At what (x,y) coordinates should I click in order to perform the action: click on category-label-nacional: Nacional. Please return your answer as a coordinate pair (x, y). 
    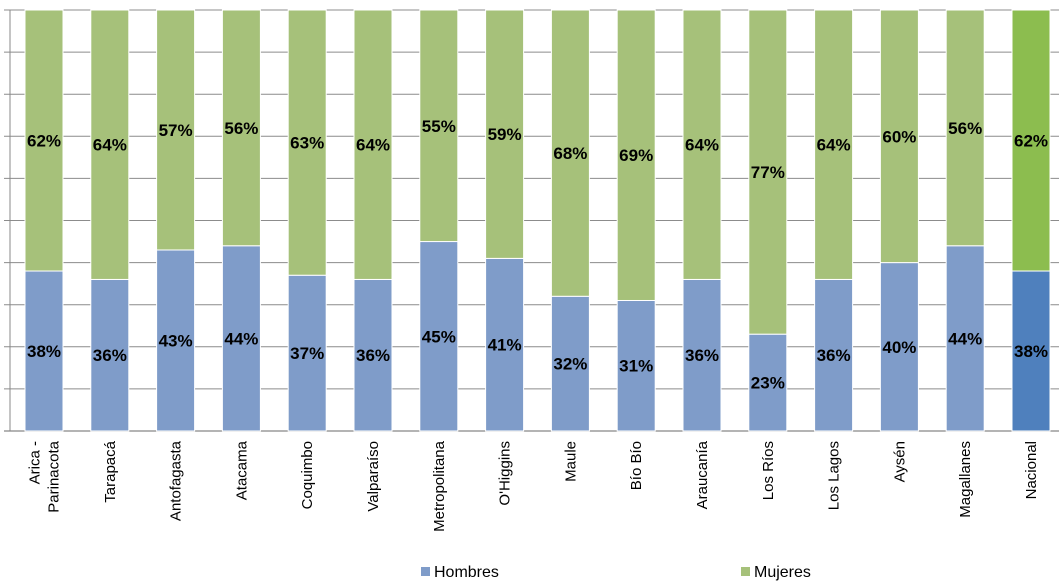
    Looking at the image, I should click on (1031, 470).